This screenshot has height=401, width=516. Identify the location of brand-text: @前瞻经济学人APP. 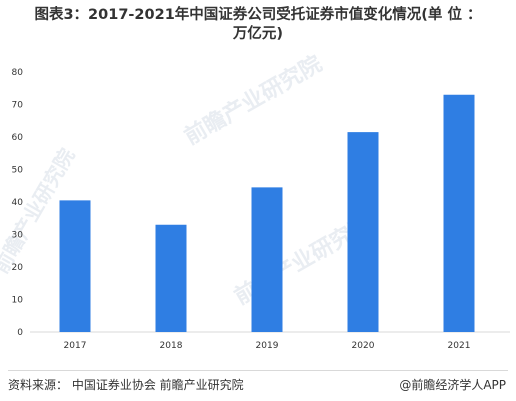
(452, 385).